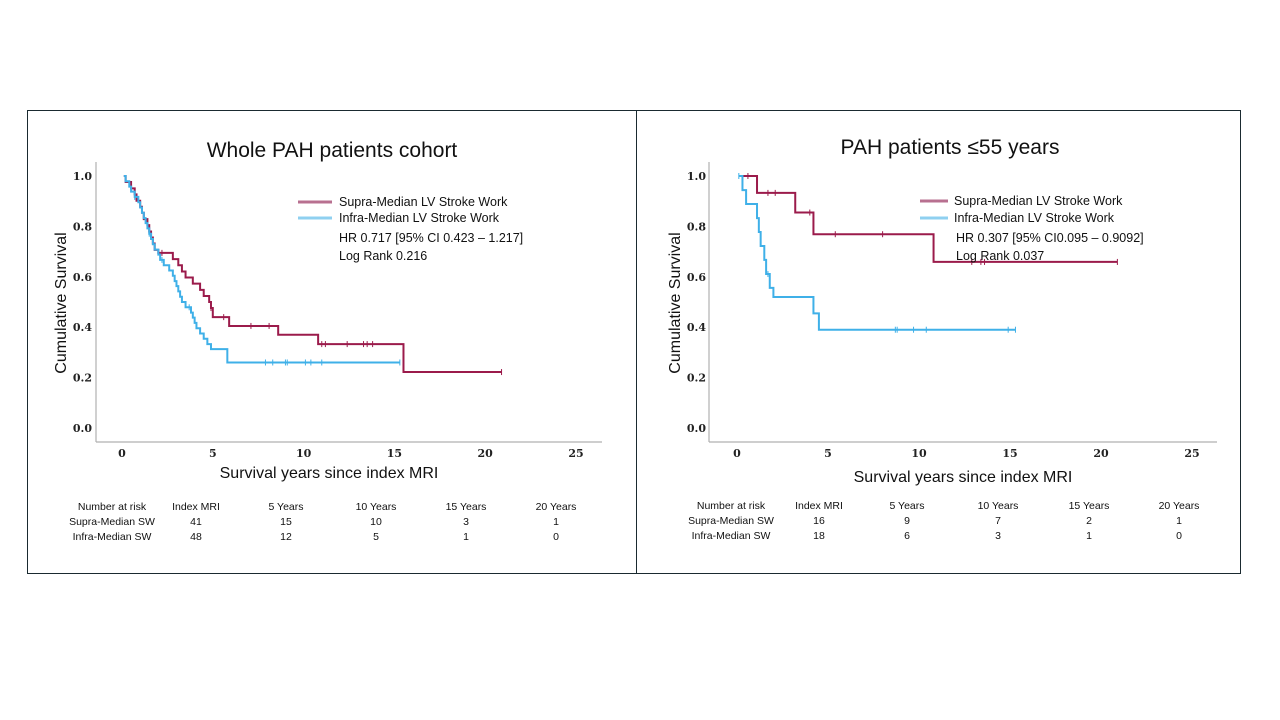 The image size is (1280, 720). Describe the element at coordinates (1000, 256) in the screenshot. I see `log-rank-annotation: Log Rank 0.037` at that location.